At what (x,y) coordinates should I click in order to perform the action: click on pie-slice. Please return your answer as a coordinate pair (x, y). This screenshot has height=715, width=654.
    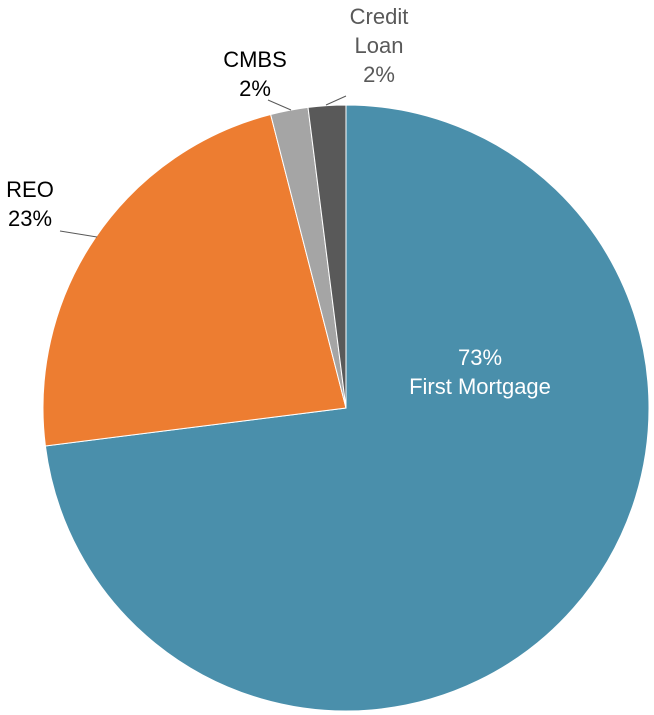
    Looking at the image, I should click on (327, 256).